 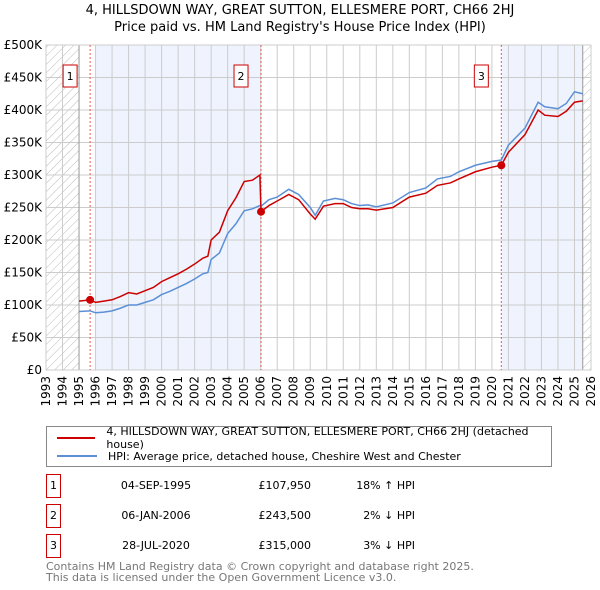 What do you see at coordinates (385, 485) in the screenshot?
I see `sale-hpi-diff: 18% ↑ HPI` at bounding box center [385, 485].